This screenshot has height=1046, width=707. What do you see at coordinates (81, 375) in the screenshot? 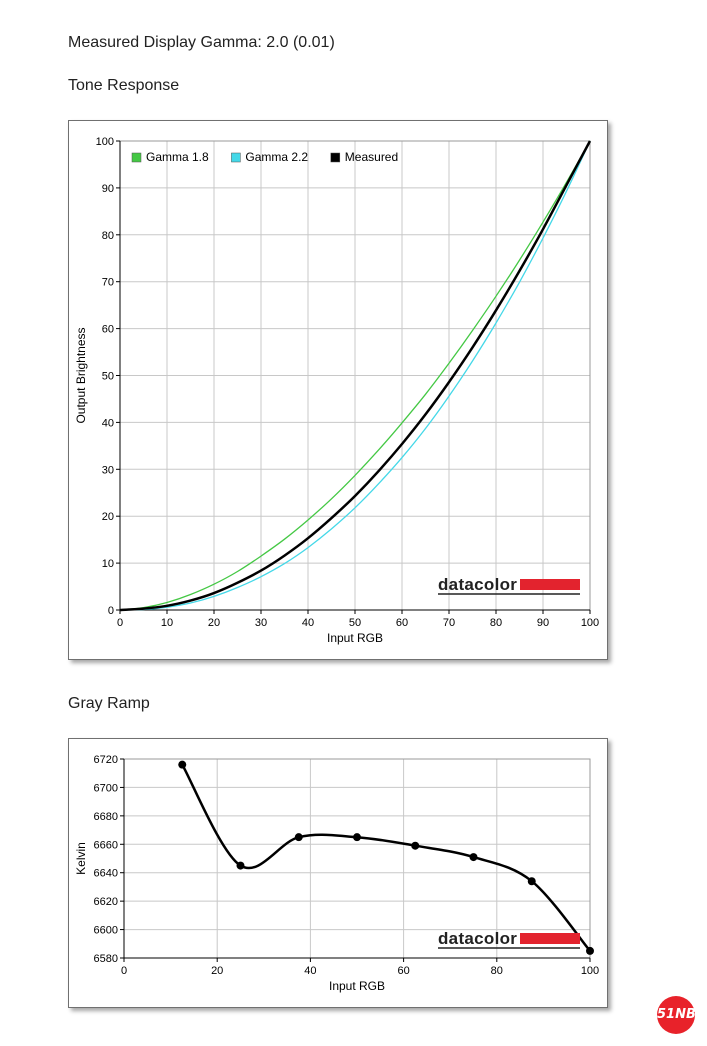
I see `y-axis-label: Output Brightness` at bounding box center [81, 375].